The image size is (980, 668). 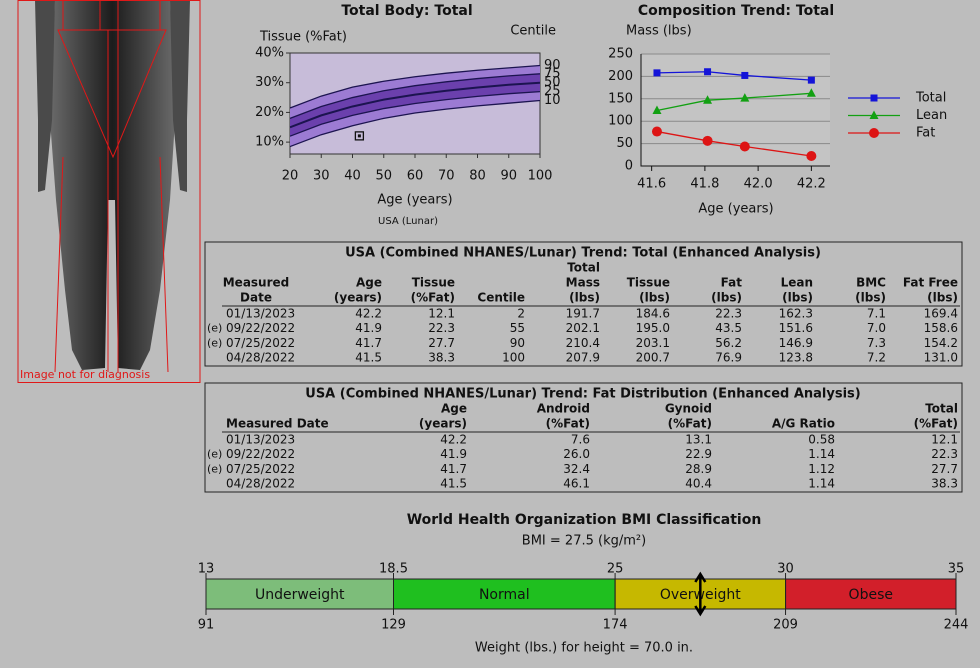 I want to click on table-cell: 210.4, so click(x=583, y=343).